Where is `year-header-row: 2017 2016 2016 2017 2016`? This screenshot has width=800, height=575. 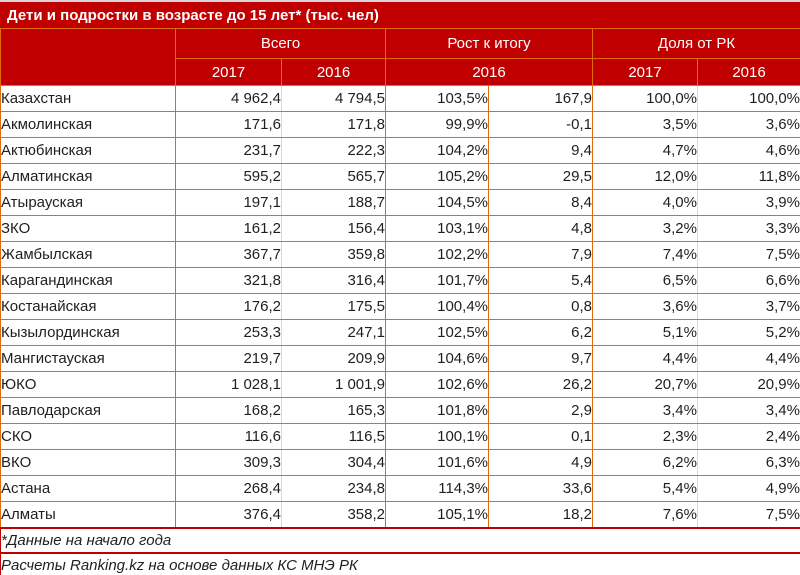 year-header-row: 2017 2016 2016 2017 2016 is located at coordinates (400, 72).